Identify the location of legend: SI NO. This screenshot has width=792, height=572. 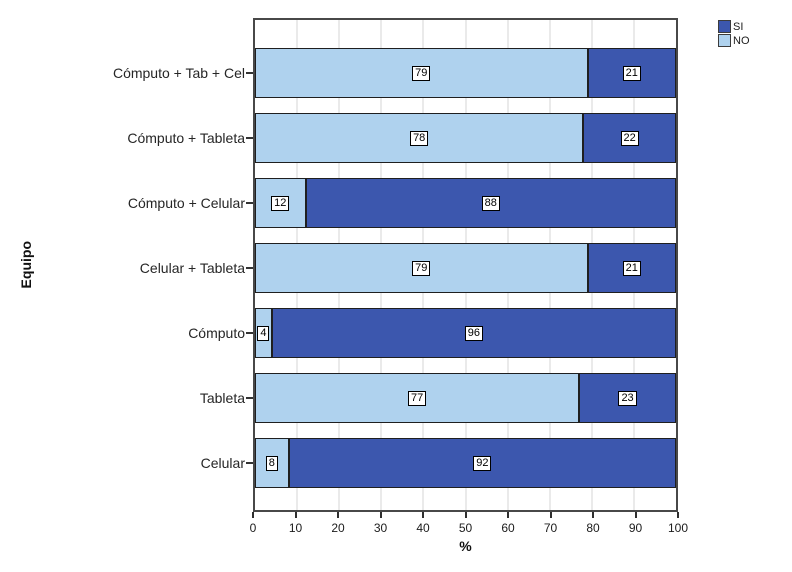
(734, 34).